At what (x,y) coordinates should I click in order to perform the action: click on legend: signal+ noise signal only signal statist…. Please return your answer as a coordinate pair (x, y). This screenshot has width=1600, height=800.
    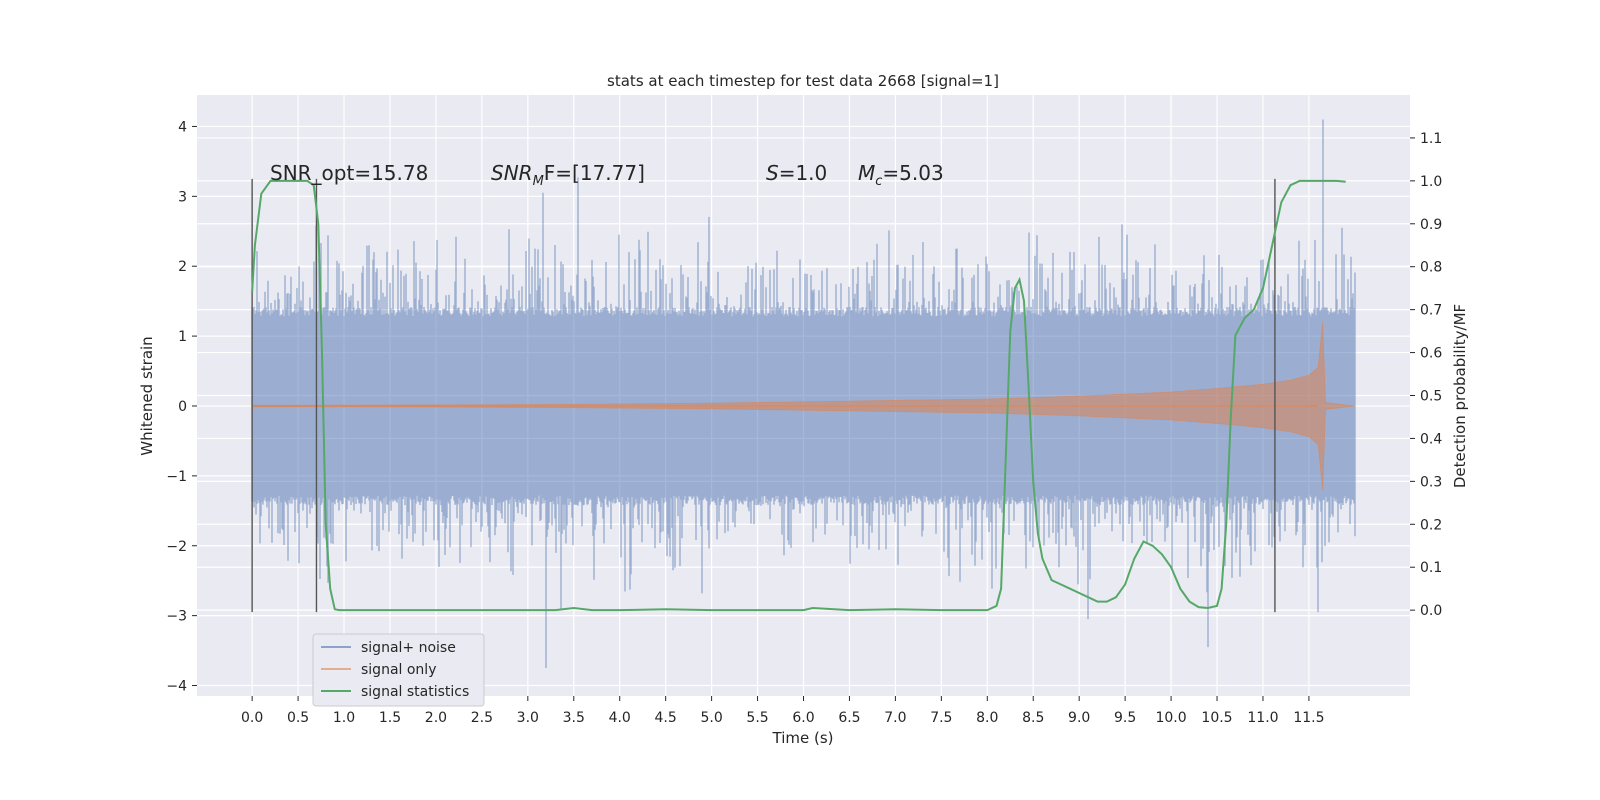
    Looking at the image, I should click on (398, 670).